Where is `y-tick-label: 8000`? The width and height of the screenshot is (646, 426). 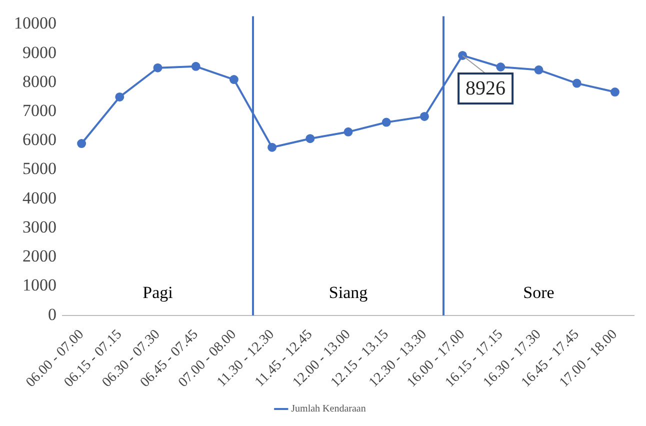
y-tick-label: 8000 is located at coordinates (39, 81).